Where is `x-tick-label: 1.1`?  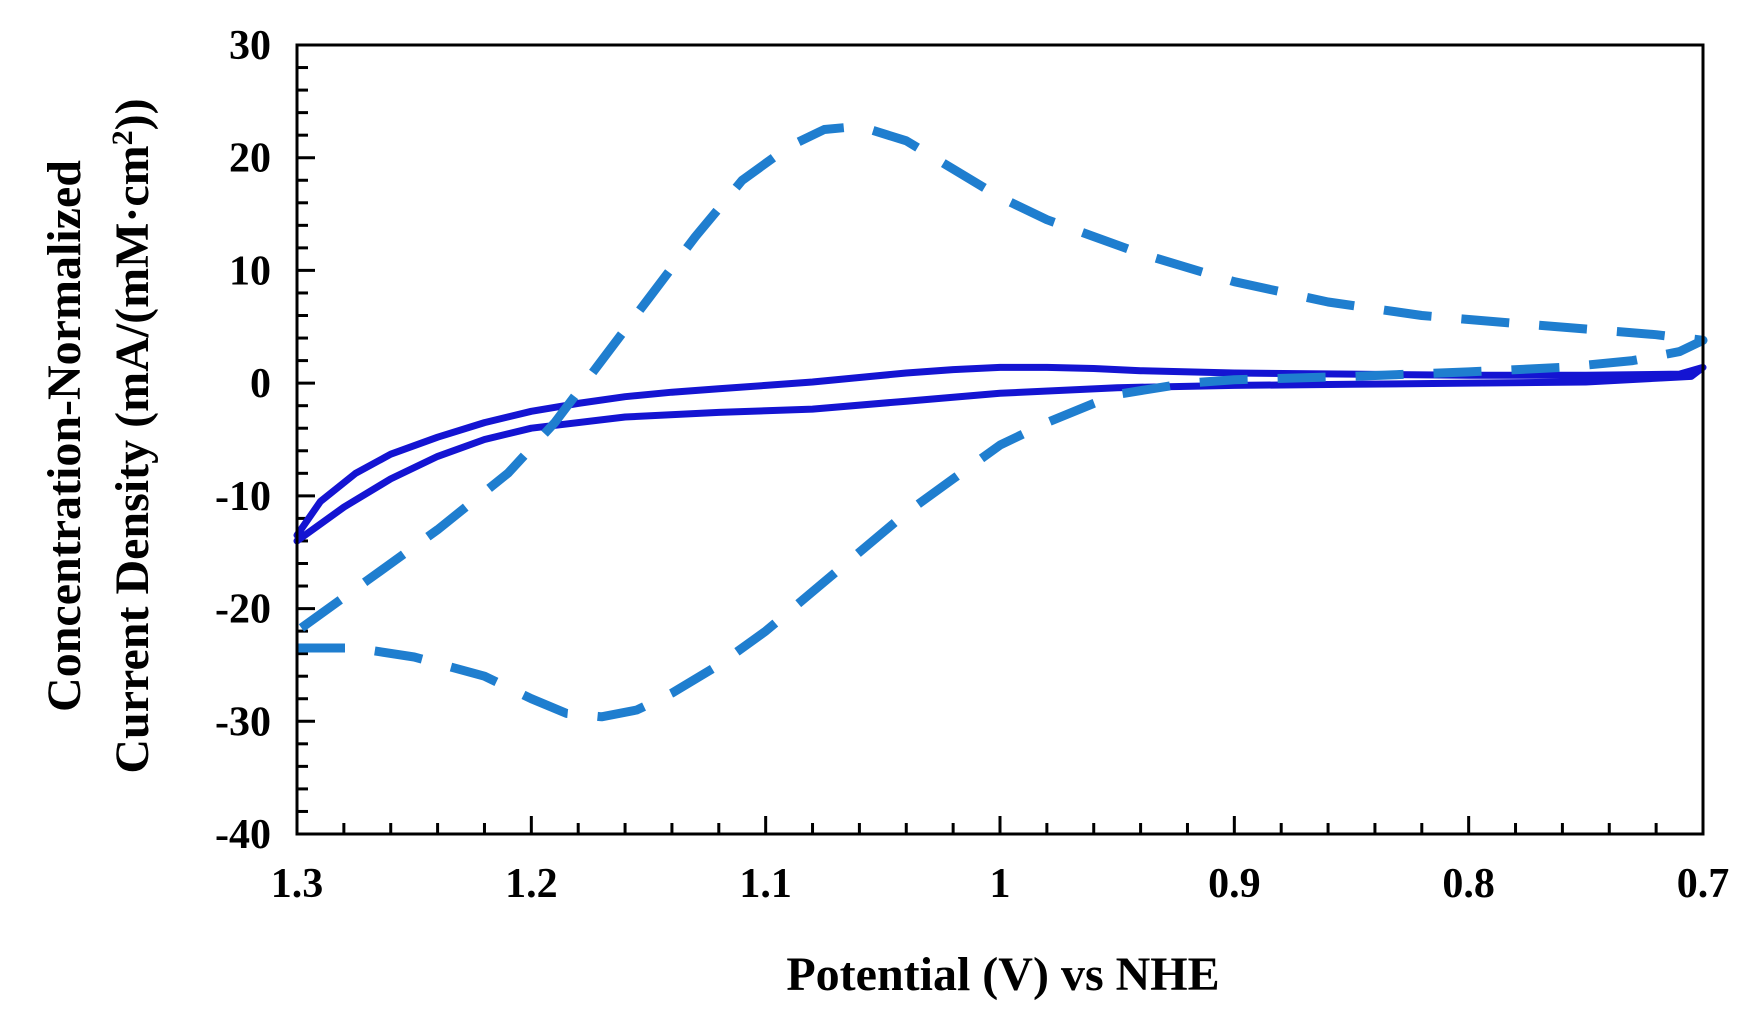
x-tick-label: 1.1 is located at coordinates (765, 884).